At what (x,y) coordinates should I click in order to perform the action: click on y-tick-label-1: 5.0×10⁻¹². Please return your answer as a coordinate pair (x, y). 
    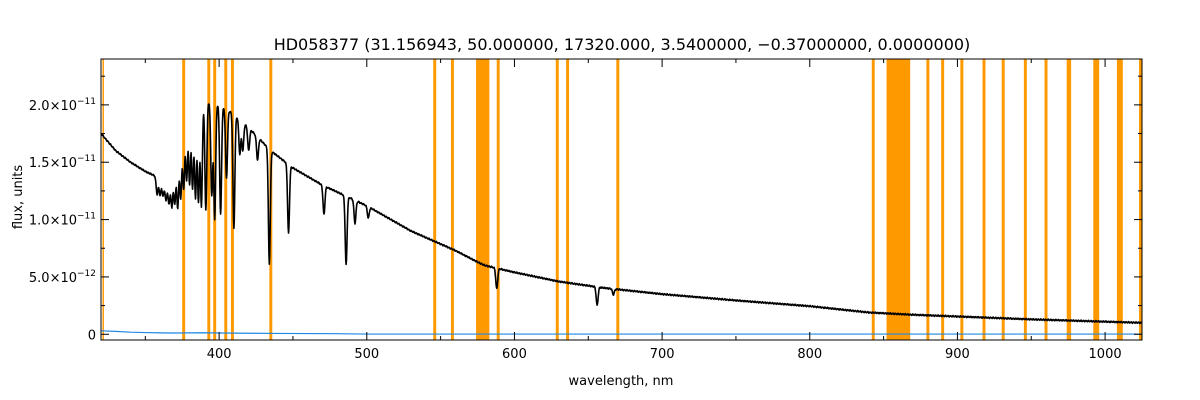
    Looking at the image, I should click on (62, 277).